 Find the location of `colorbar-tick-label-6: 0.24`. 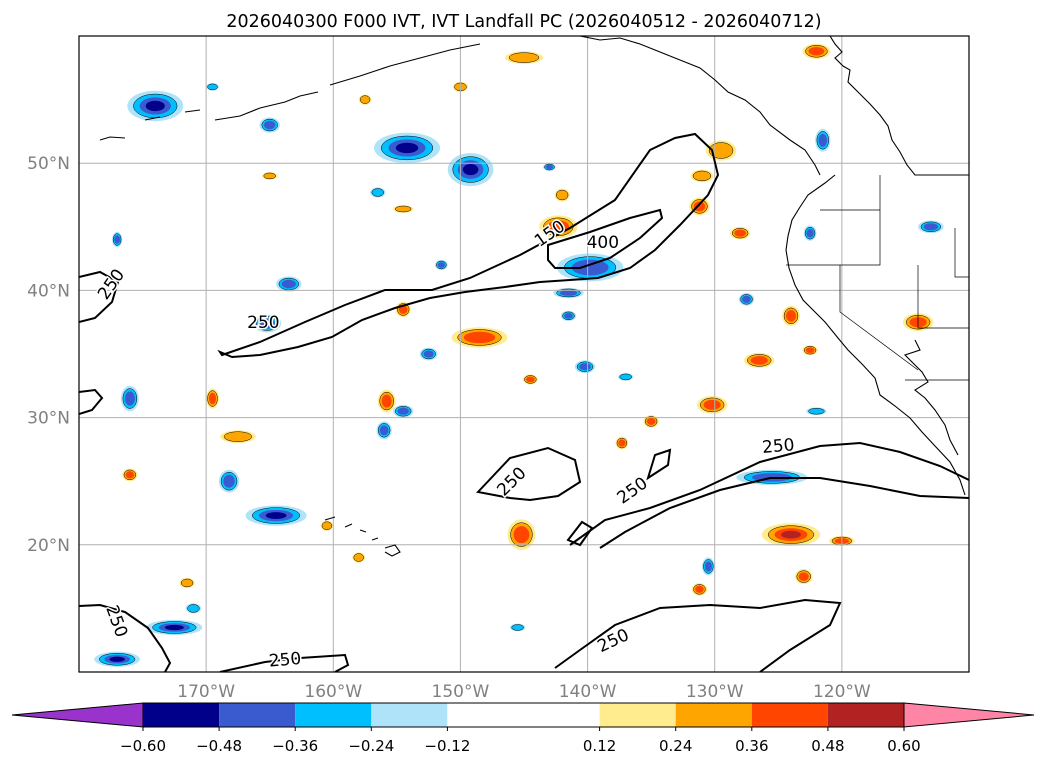

colorbar-tick-label-6: 0.24 is located at coordinates (675, 746).